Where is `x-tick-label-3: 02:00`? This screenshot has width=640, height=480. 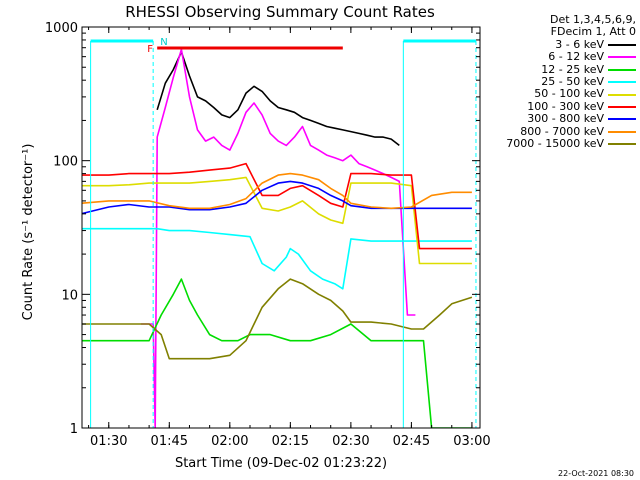 x-tick-label-3: 02:00 is located at coordinates (229, 441).